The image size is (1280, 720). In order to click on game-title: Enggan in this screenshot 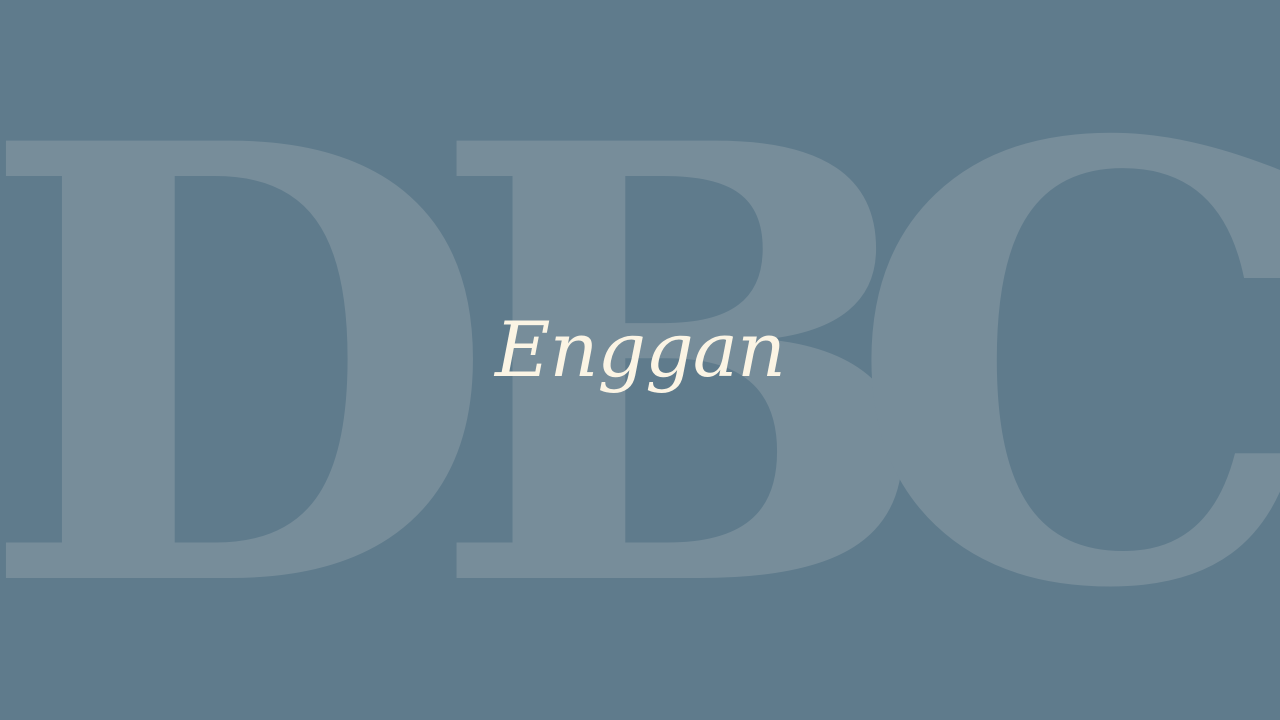, I will do `click(640, 349)`.